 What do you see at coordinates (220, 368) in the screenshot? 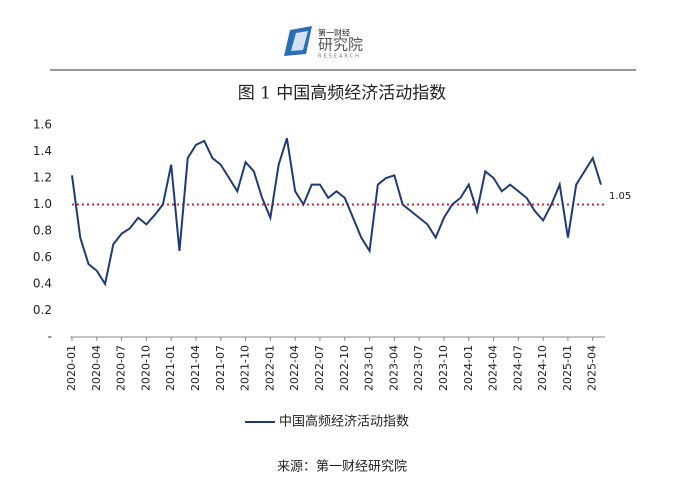
I see `x-tick-label: 2021-07` at bounding box center [220, 368].